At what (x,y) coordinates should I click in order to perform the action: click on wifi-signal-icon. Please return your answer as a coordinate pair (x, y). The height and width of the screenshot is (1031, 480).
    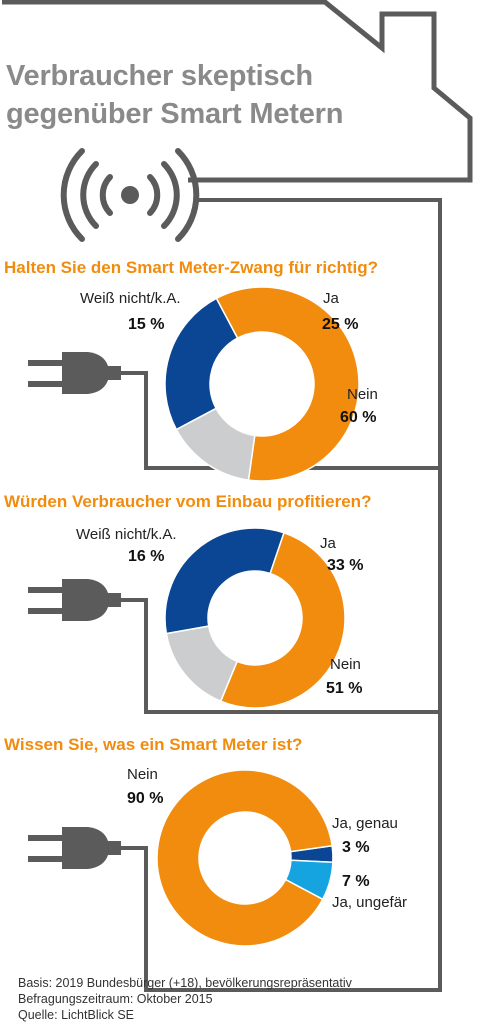
    Looking at the image, I should click on (130, 195).